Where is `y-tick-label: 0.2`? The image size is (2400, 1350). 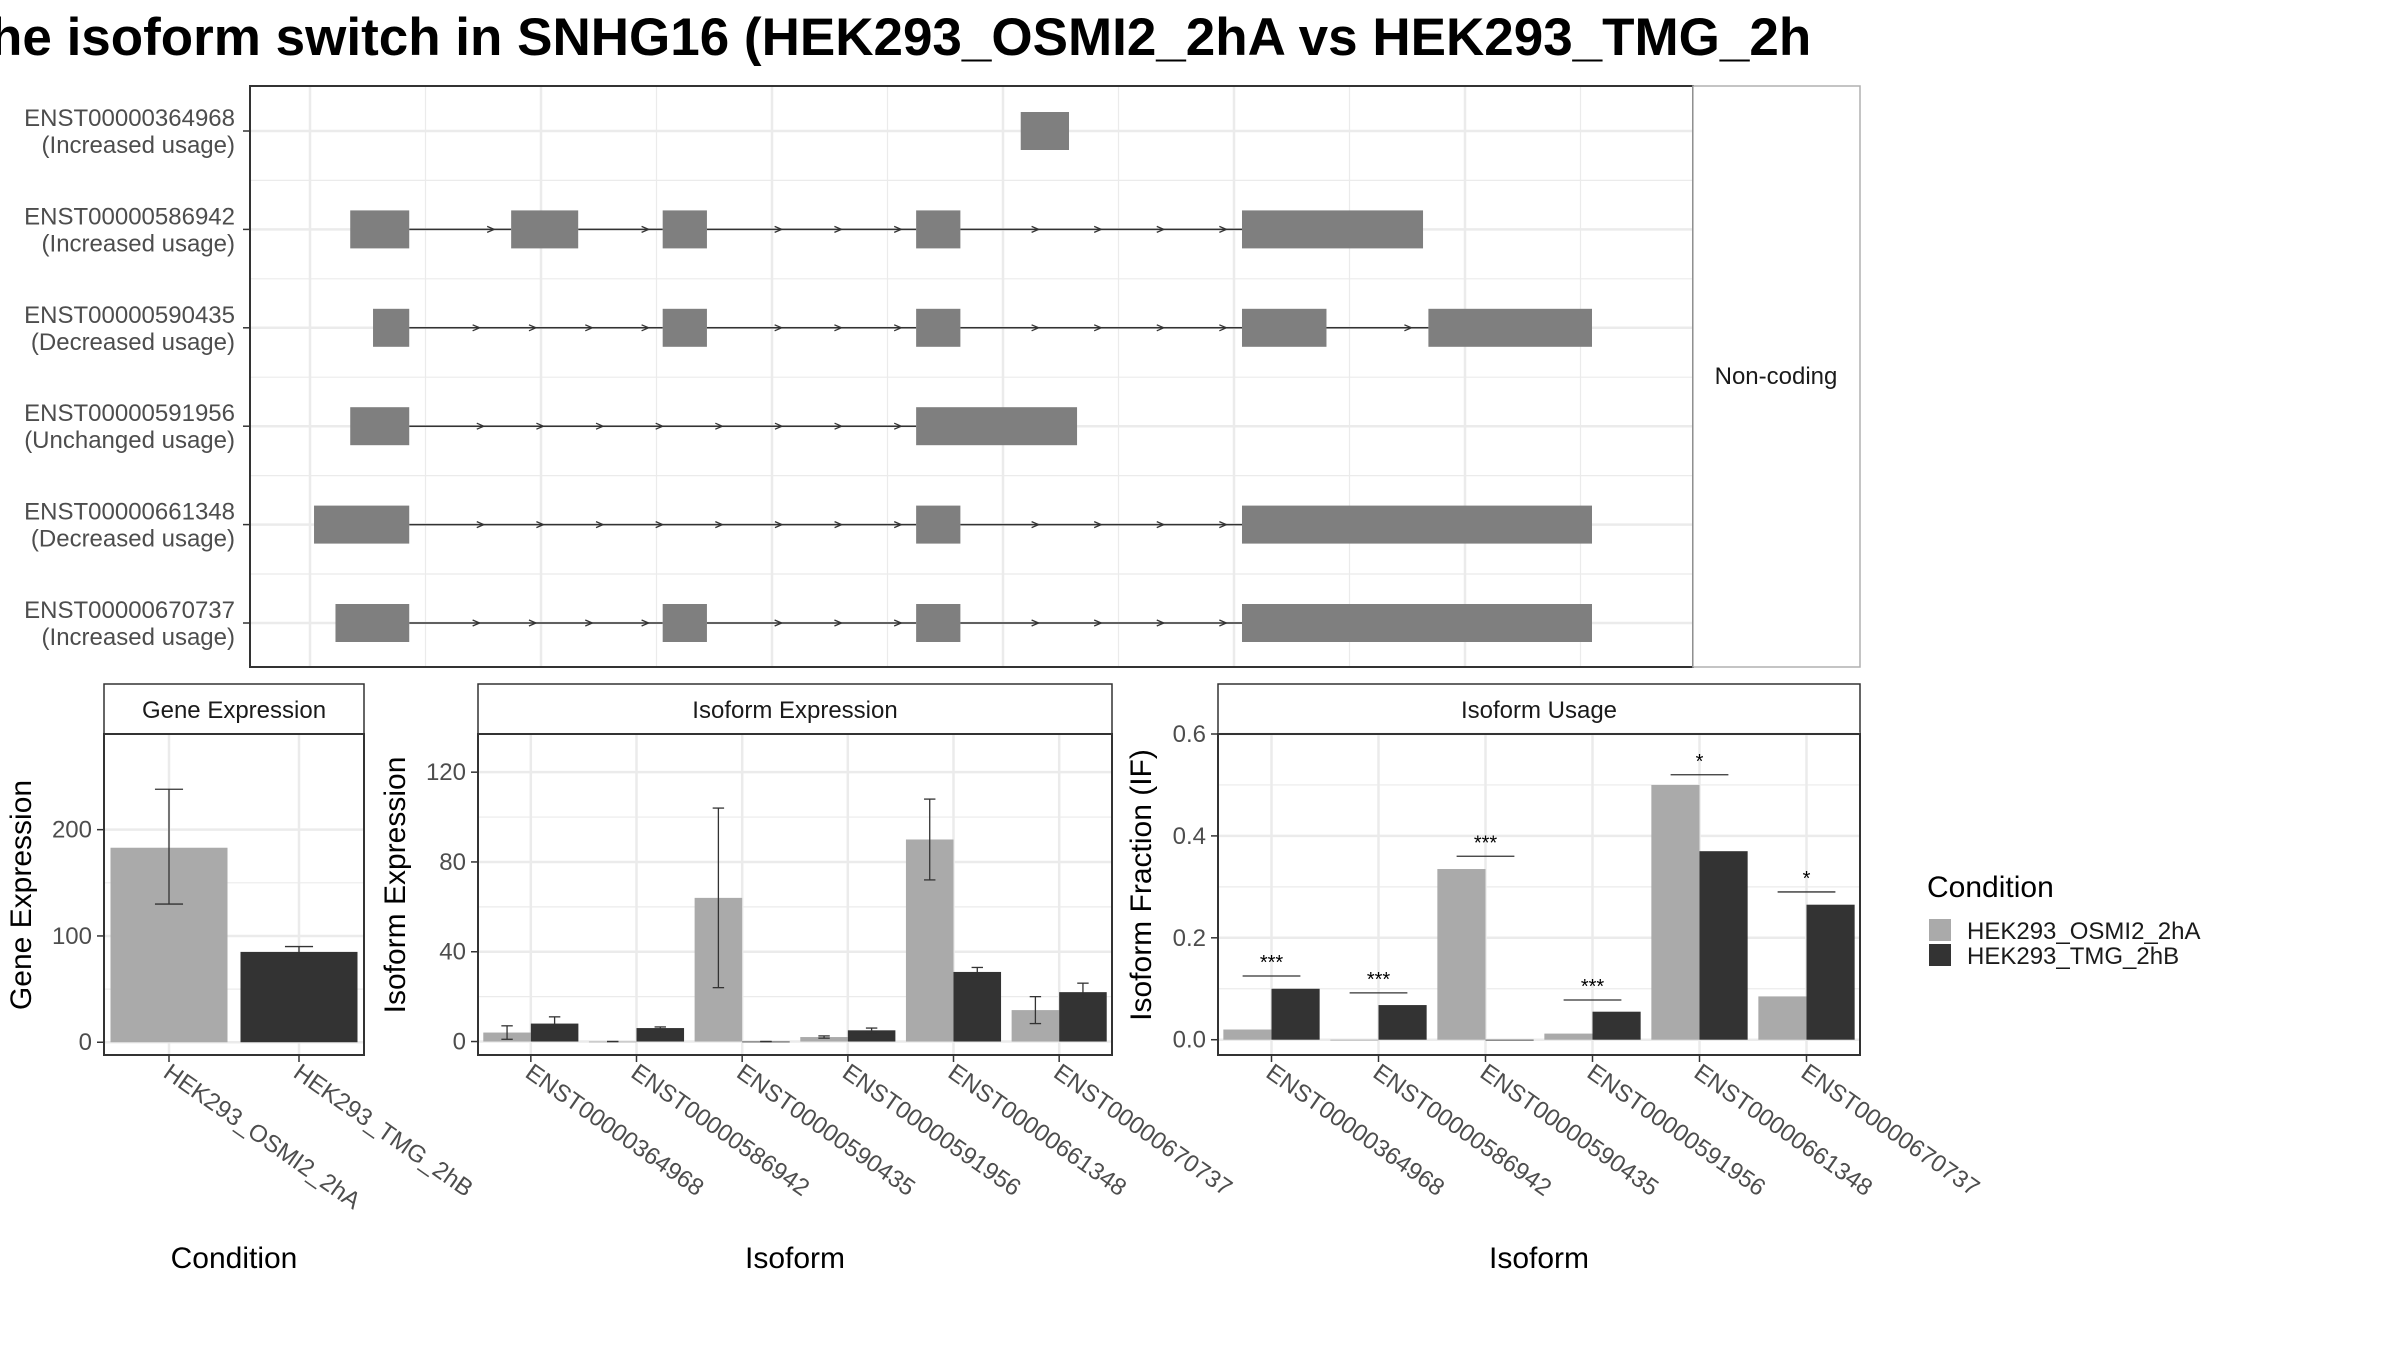 y-tick-label: 0.2 is located at coordinates (1189, 938).